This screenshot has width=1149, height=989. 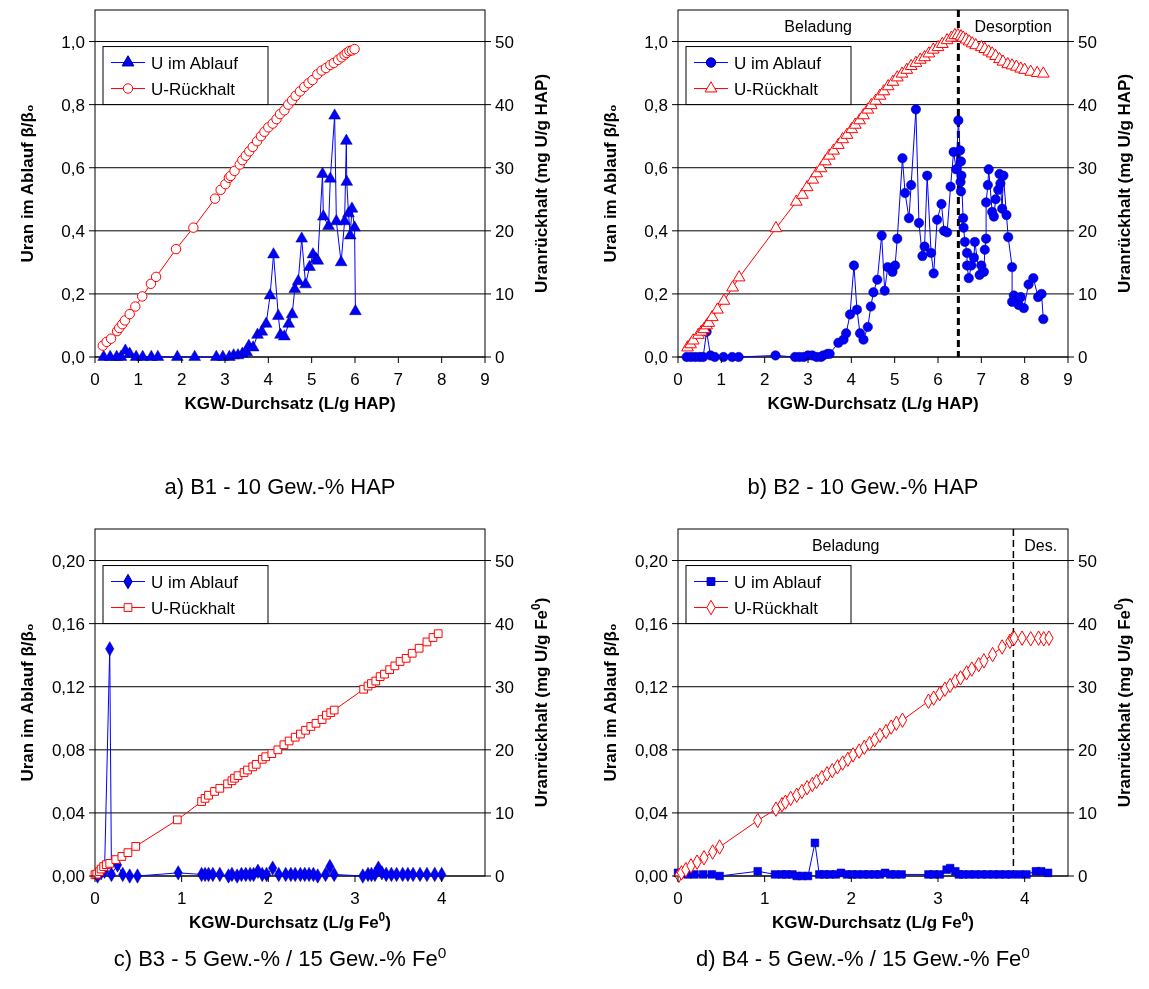 What do you see at coordinates (280, 486) in the screenshot?
I see `text: a) B1 - 10 Gew.-% HAP` at bounding box center [280, 486].